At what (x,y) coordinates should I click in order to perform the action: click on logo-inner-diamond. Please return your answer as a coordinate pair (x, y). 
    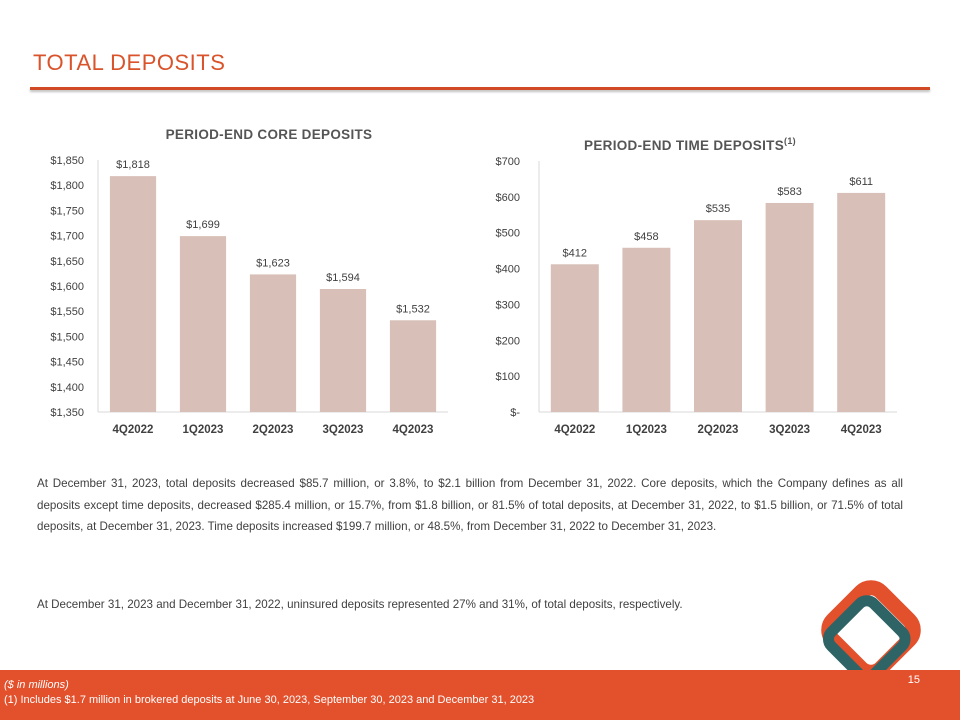
    Looking at the image, I should click on (866, 639).